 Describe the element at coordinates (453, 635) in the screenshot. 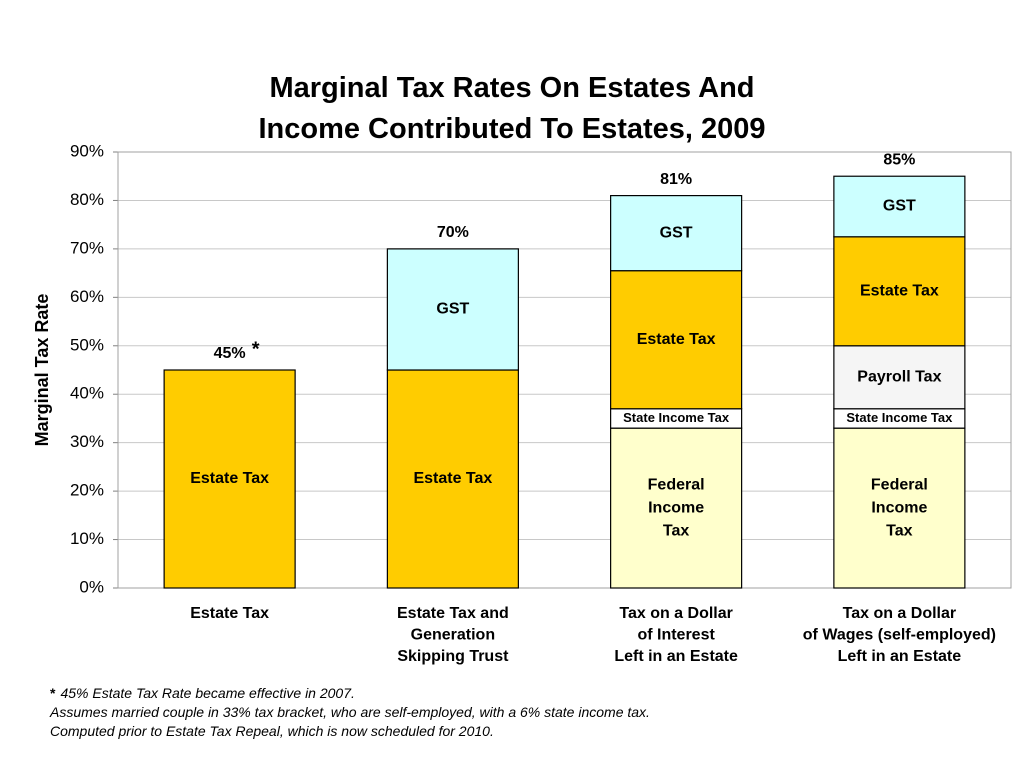

I see `x-category-2-label-2: Generation` at that location.